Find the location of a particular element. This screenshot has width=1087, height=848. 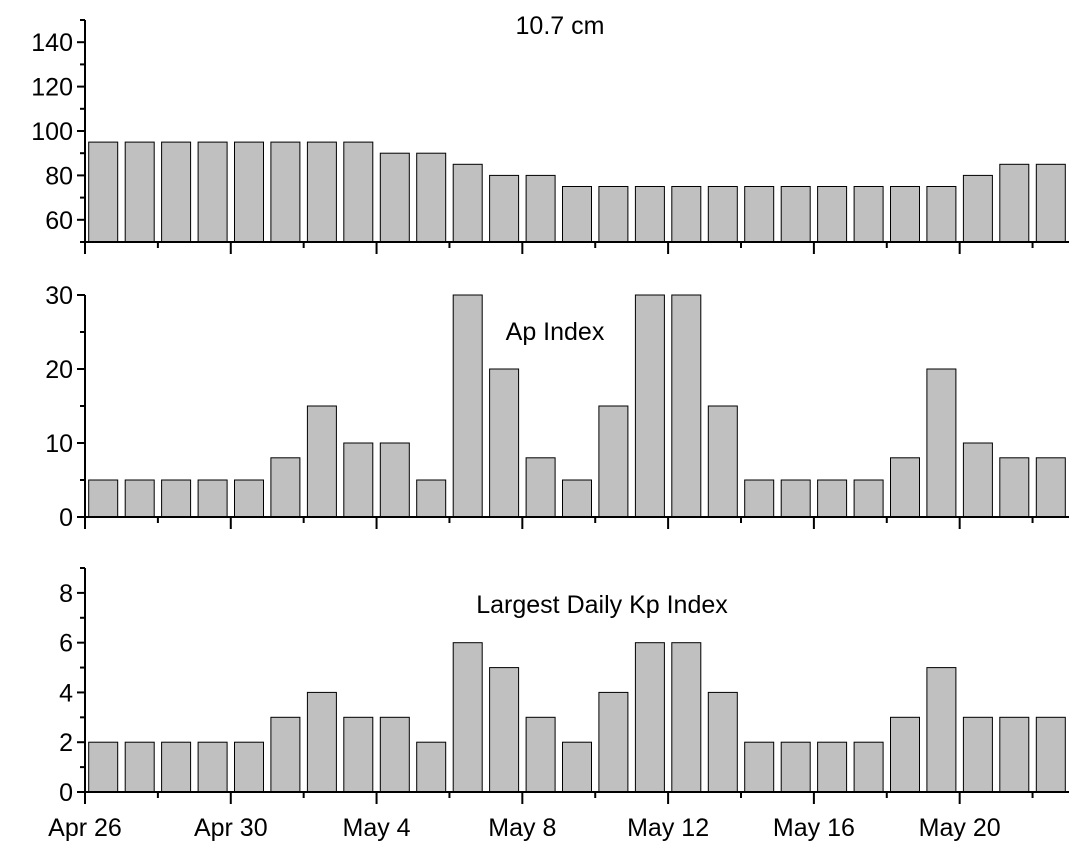

date-label: Apr 30 is located at coordinates (231, 828).